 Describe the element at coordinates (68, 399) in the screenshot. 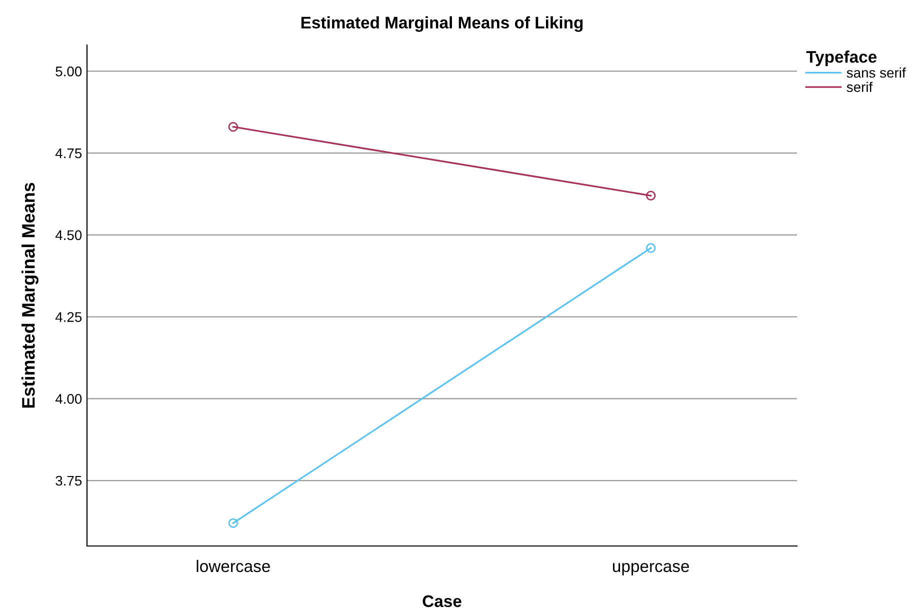

I see `y-tick-label: 4.00` at that location.